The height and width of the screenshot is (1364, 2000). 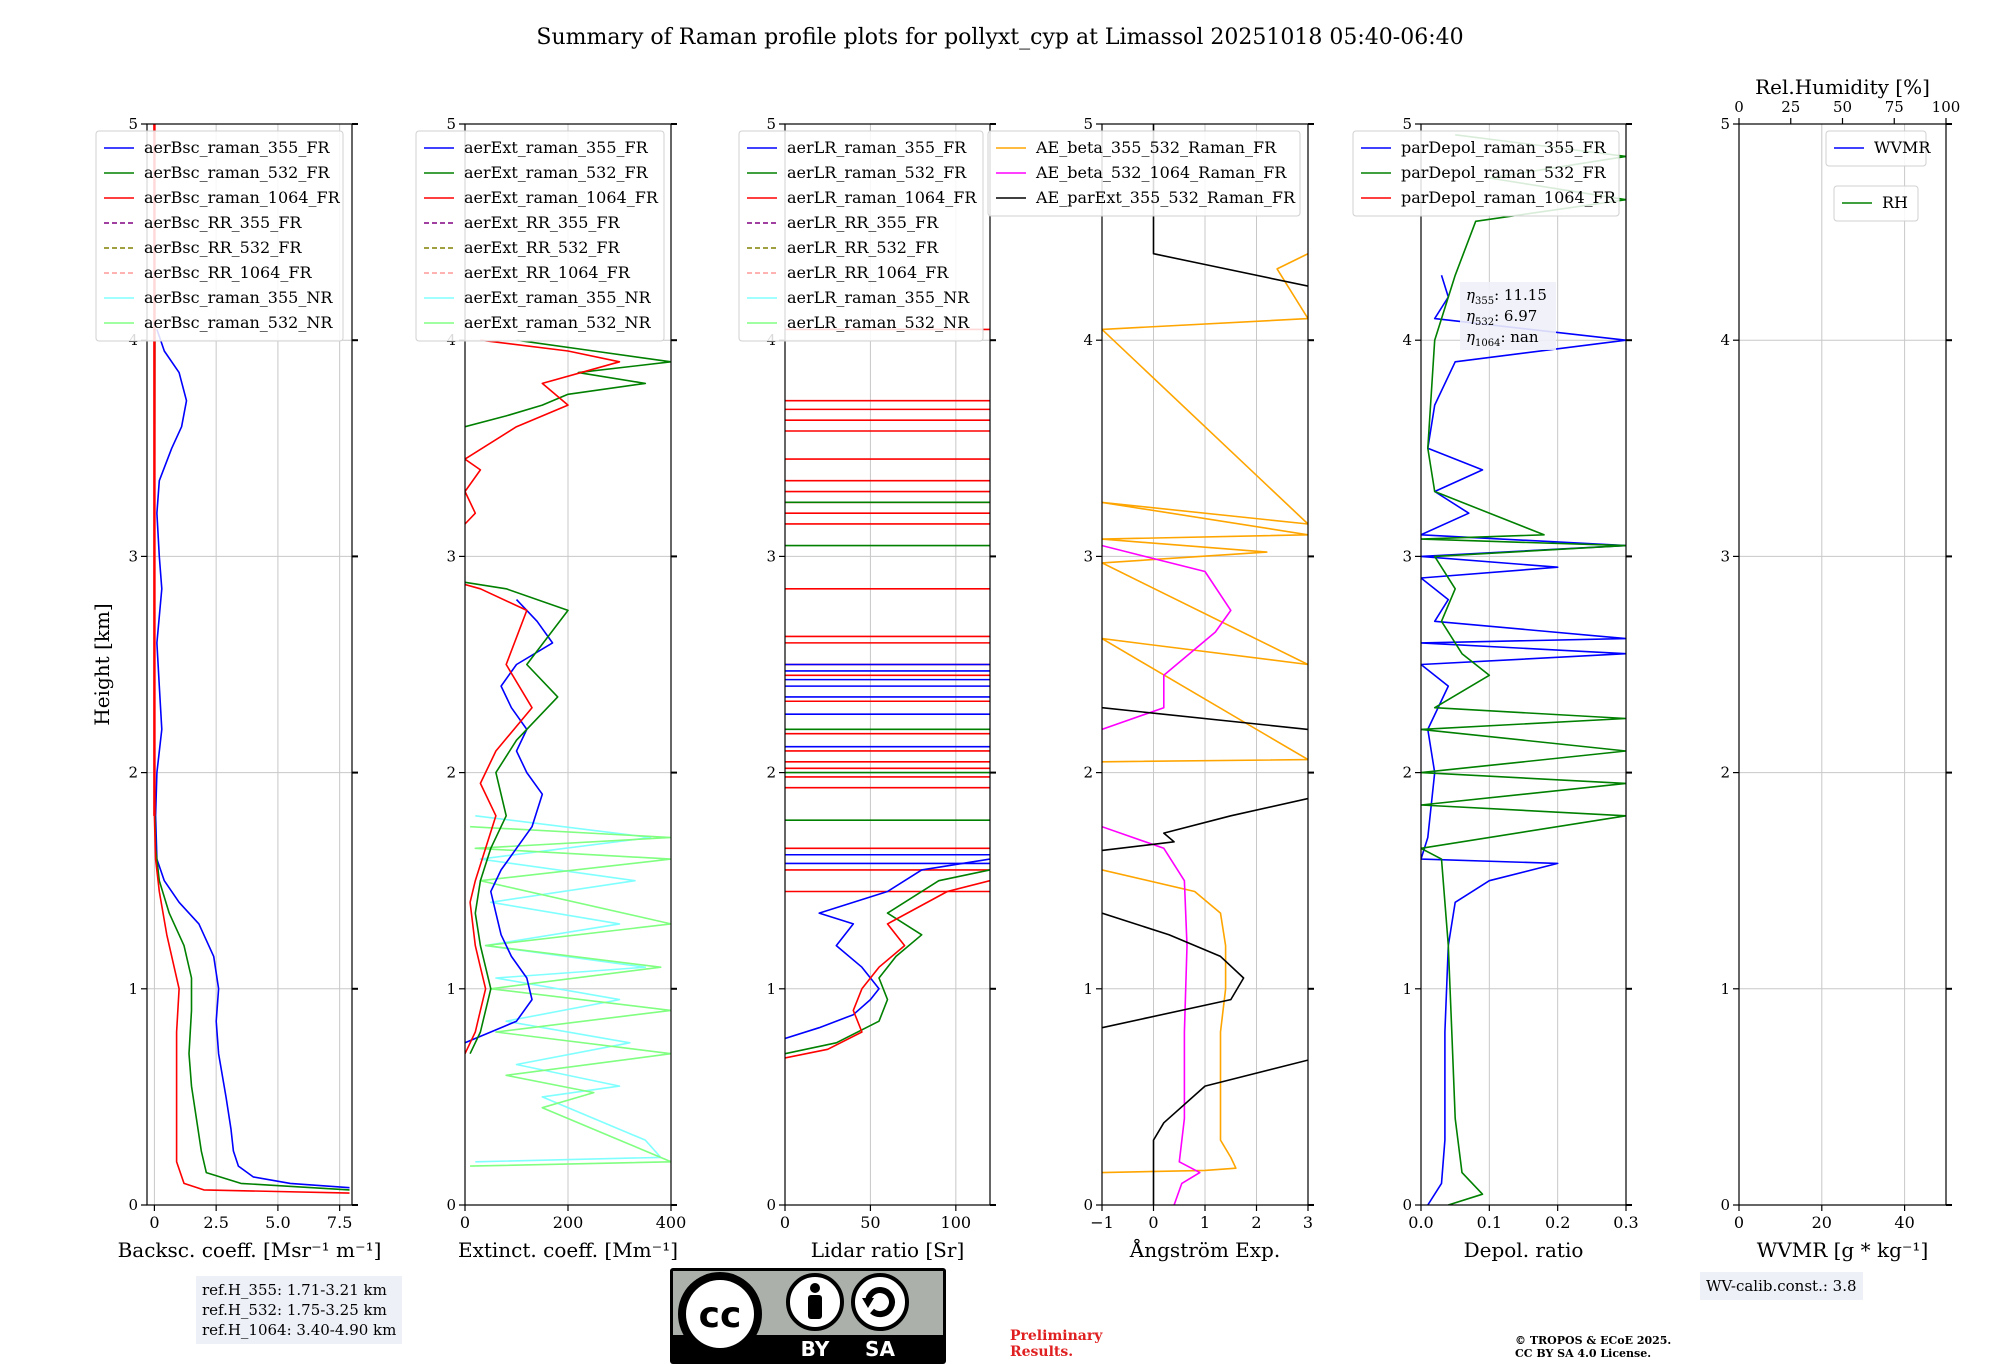 What do you see at coordinates (1161, 172) in the screenshot?
I see `panel-ae-legend-label: AE_beta_532_1064_Raman_FR` at bounding box center [1161, 172].